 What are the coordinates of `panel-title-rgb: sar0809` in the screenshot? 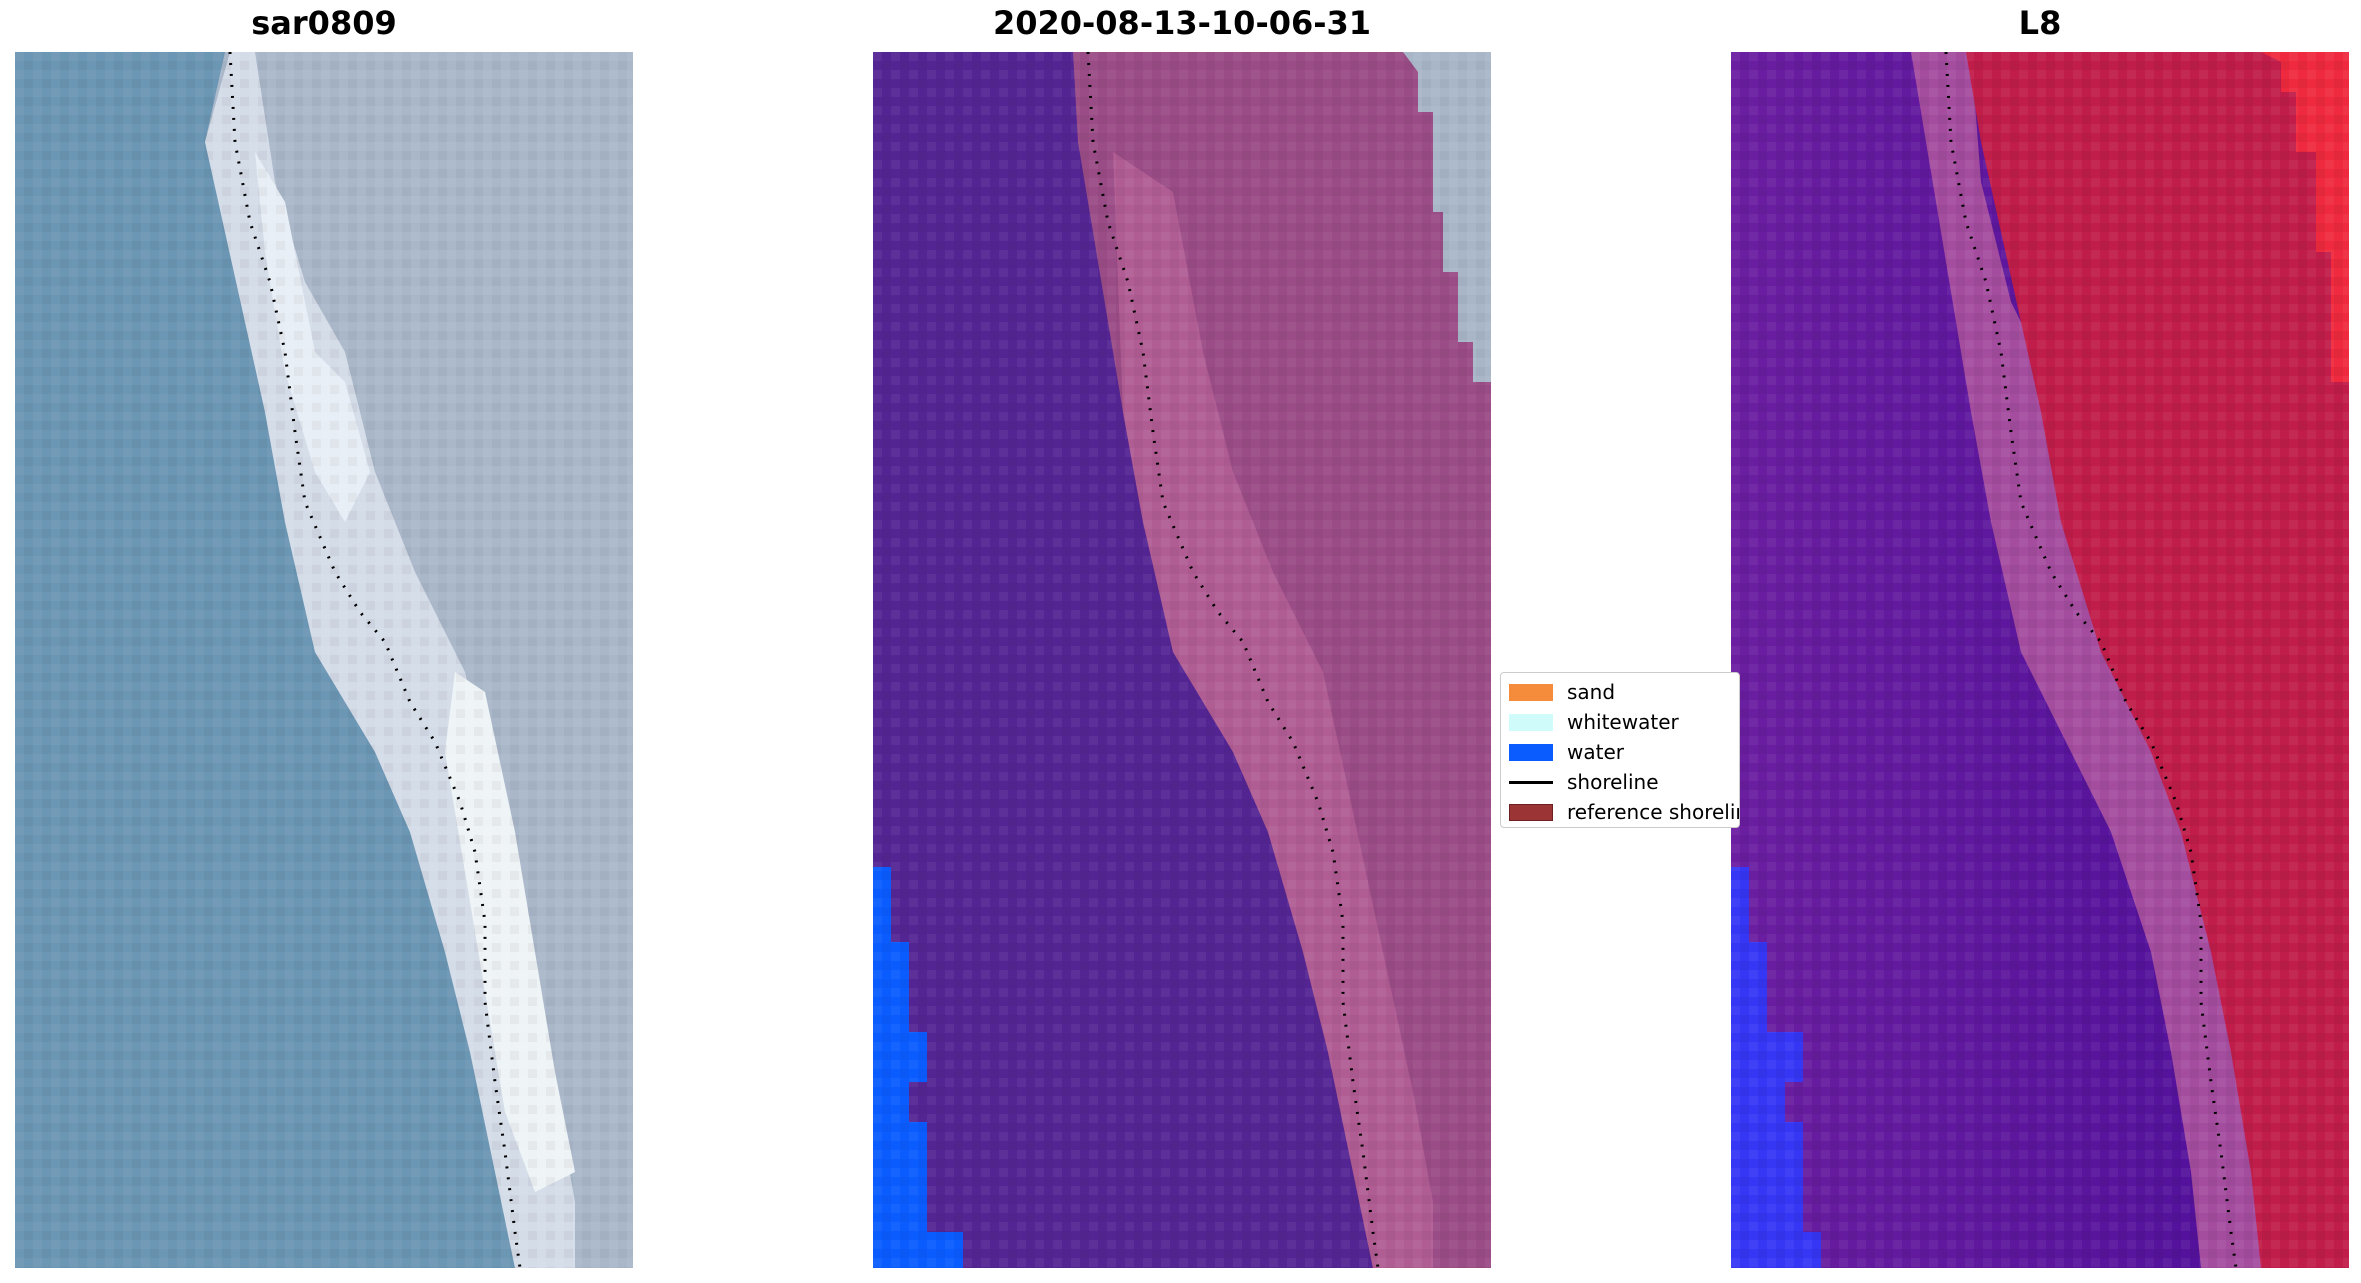 It's located at (324, 23).